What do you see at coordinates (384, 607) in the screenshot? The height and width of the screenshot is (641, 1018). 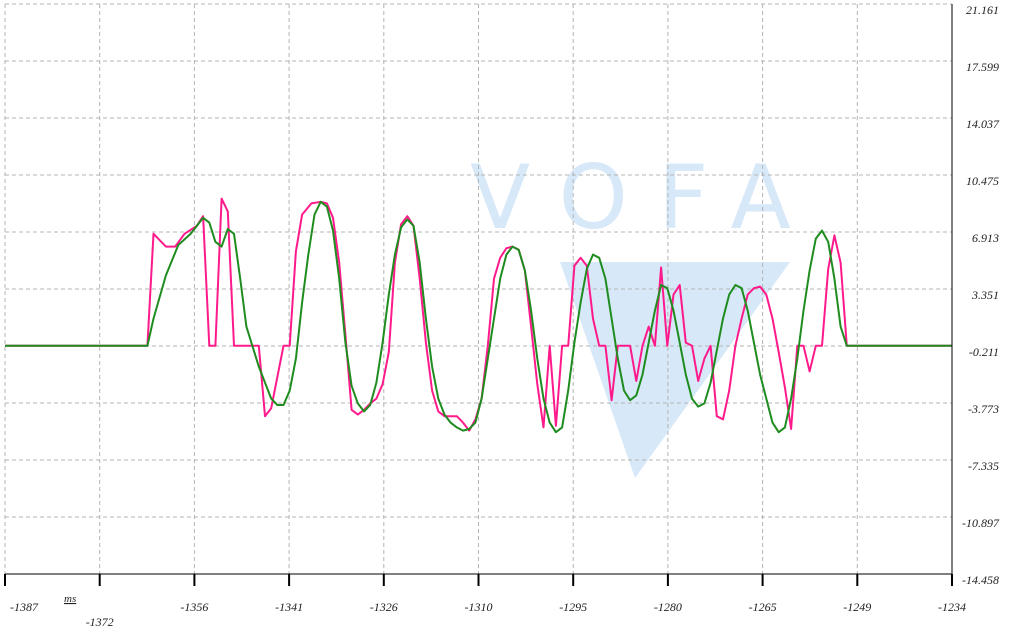 I see `x-tick-label: -1326` at bounding box center [384, 607].